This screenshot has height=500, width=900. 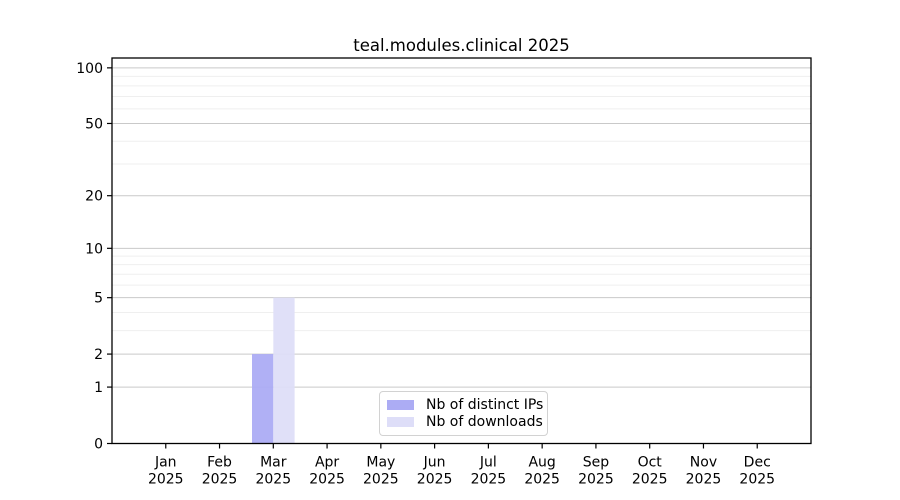 I want to click on legend-item-distinct-ips: Nb of distinct IPs, so click(x=467, y=405).